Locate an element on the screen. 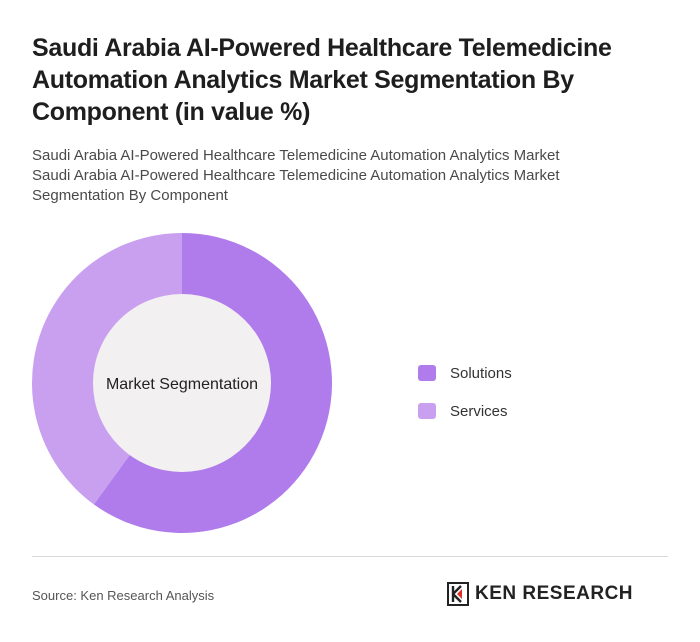 The image size is (700, 642). legend-label-solutions: Solutions is located at coordinates (481, 373).